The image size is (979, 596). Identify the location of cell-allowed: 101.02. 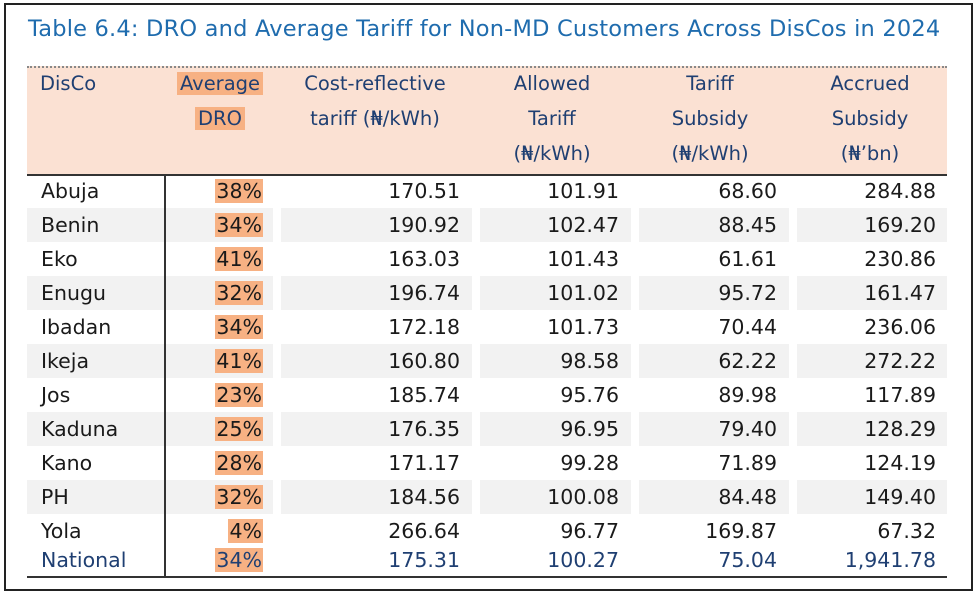
(583, 293).